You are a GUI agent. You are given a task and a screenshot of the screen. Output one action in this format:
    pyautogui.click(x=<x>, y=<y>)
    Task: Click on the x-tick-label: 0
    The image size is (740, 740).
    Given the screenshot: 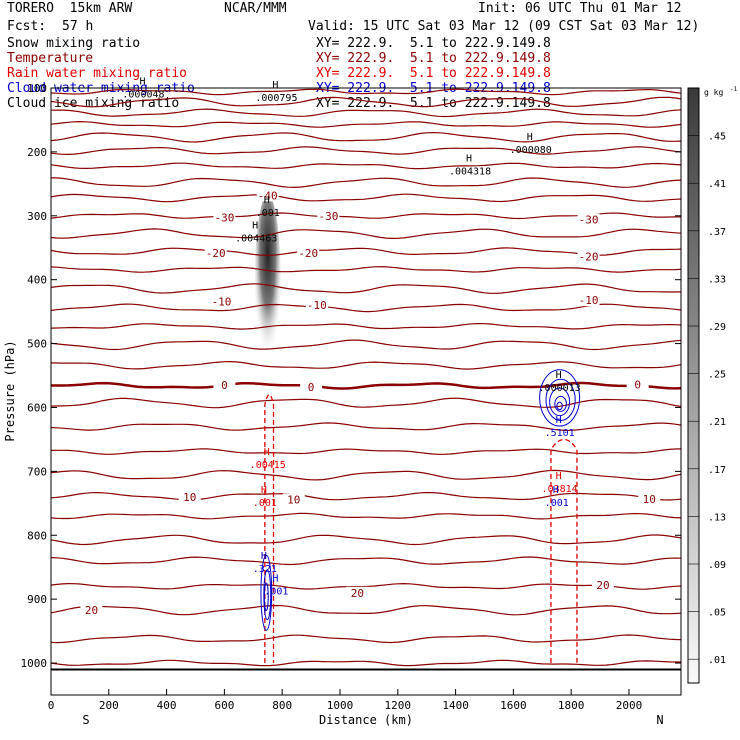 What is the action you would take?
    pyautogui.click(x=51, y=705)
    